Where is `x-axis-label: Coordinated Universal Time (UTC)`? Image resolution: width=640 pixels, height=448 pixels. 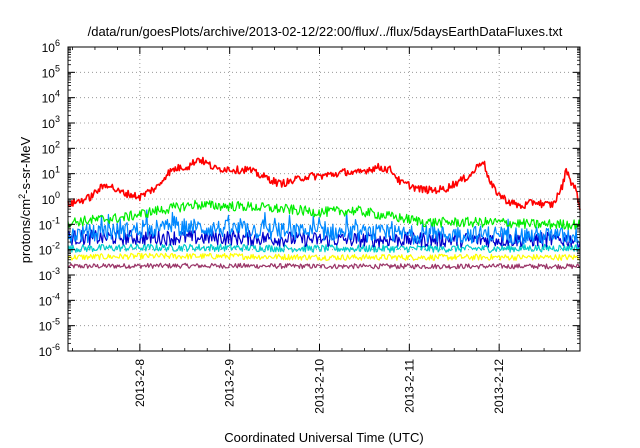 x-axis-label: Coordinated Universal Time (UTC) is located at coordinates (323, 437).